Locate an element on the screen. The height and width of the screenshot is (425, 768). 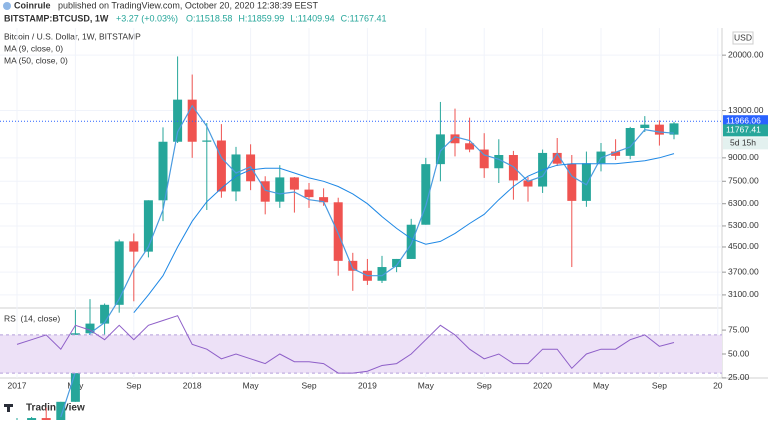
x-tick-label: 20 is located at coordinates (718, 385).